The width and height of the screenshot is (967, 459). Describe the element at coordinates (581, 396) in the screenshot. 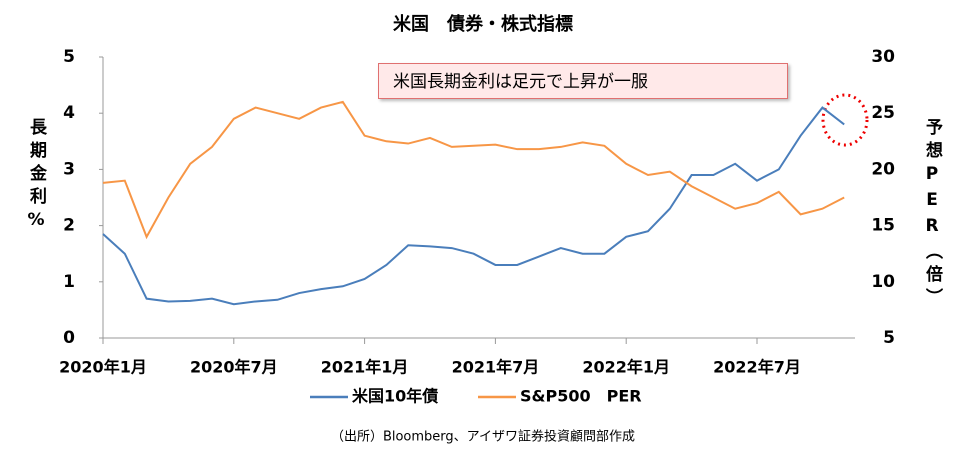

I see `legend-label: S&P500 PER` at that location.